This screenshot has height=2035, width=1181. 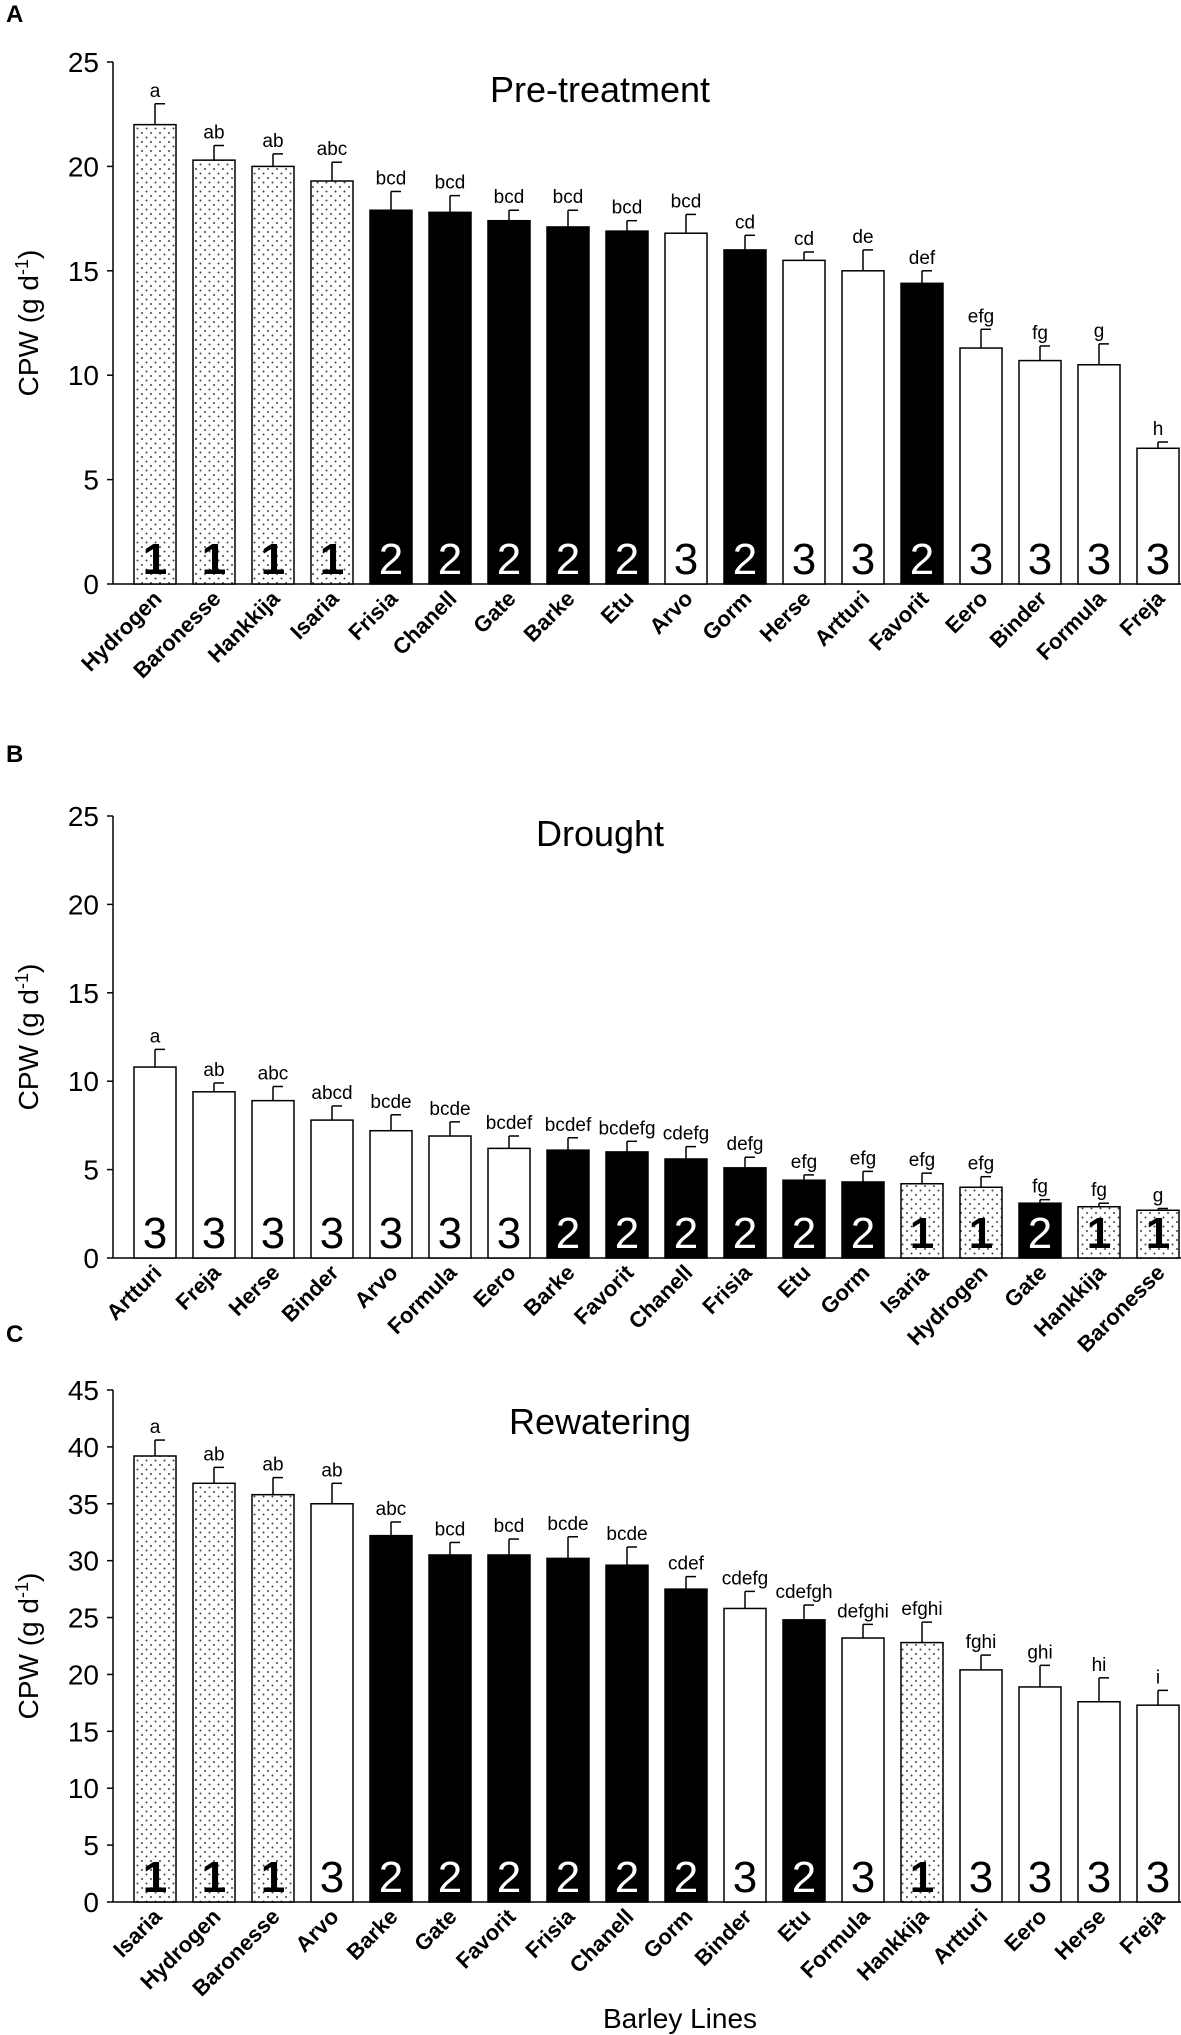 I want to click on significance-label-gorm: cd, so click(x=745, y=222).